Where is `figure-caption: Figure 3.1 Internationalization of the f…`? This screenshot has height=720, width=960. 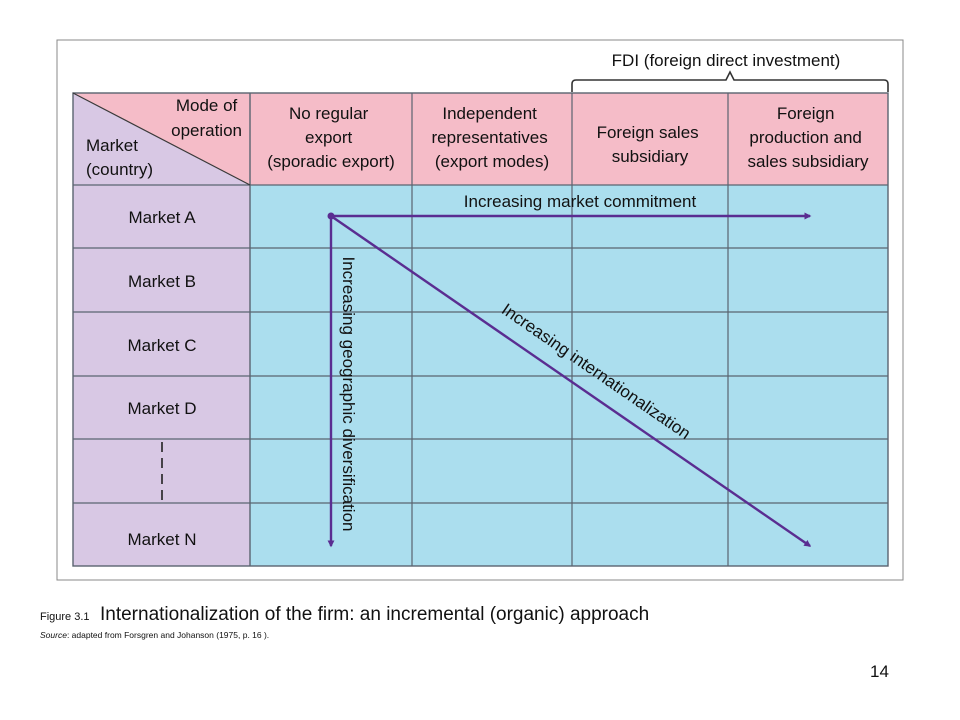
figure-caption: Figure 3.1 Internationalization of the f… is located at coordinates (344, 615).